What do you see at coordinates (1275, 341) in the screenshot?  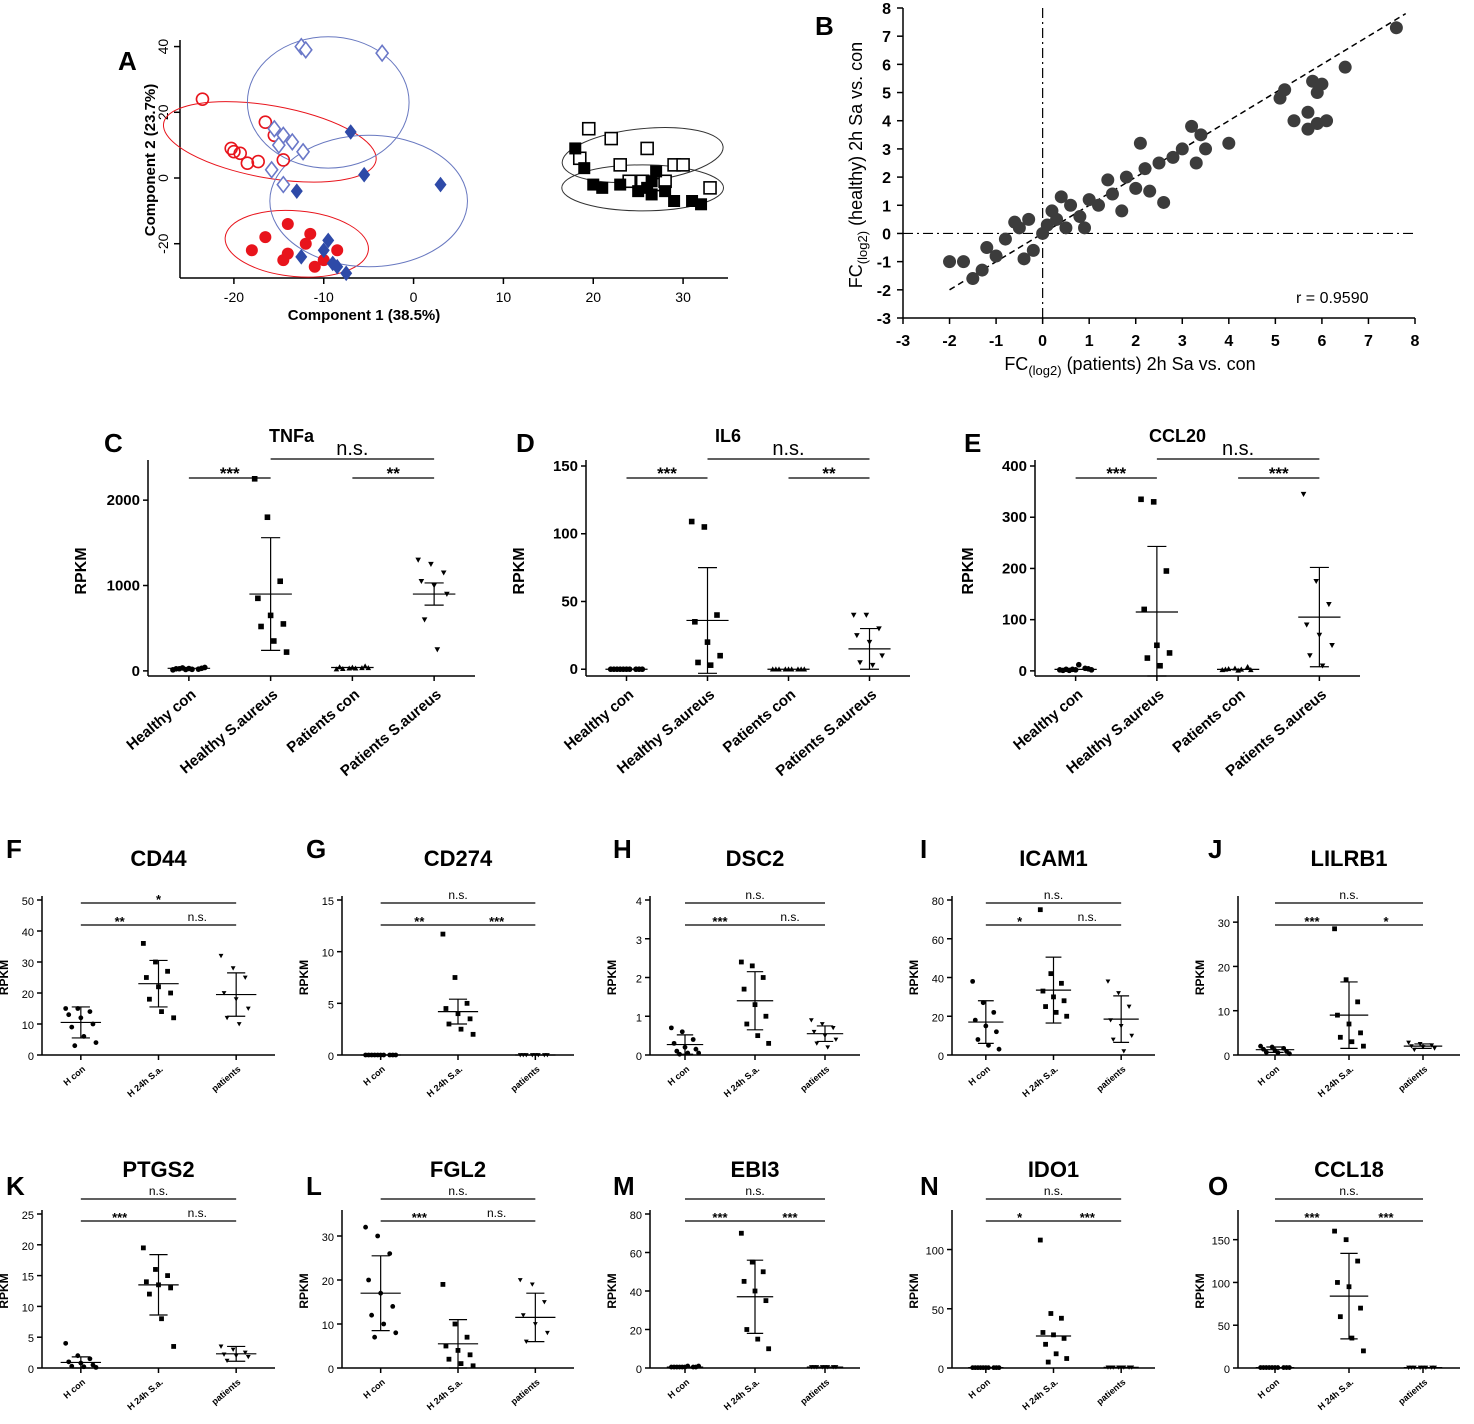 I see `x-tick-label: 5` at bounding box center [1275, 341].